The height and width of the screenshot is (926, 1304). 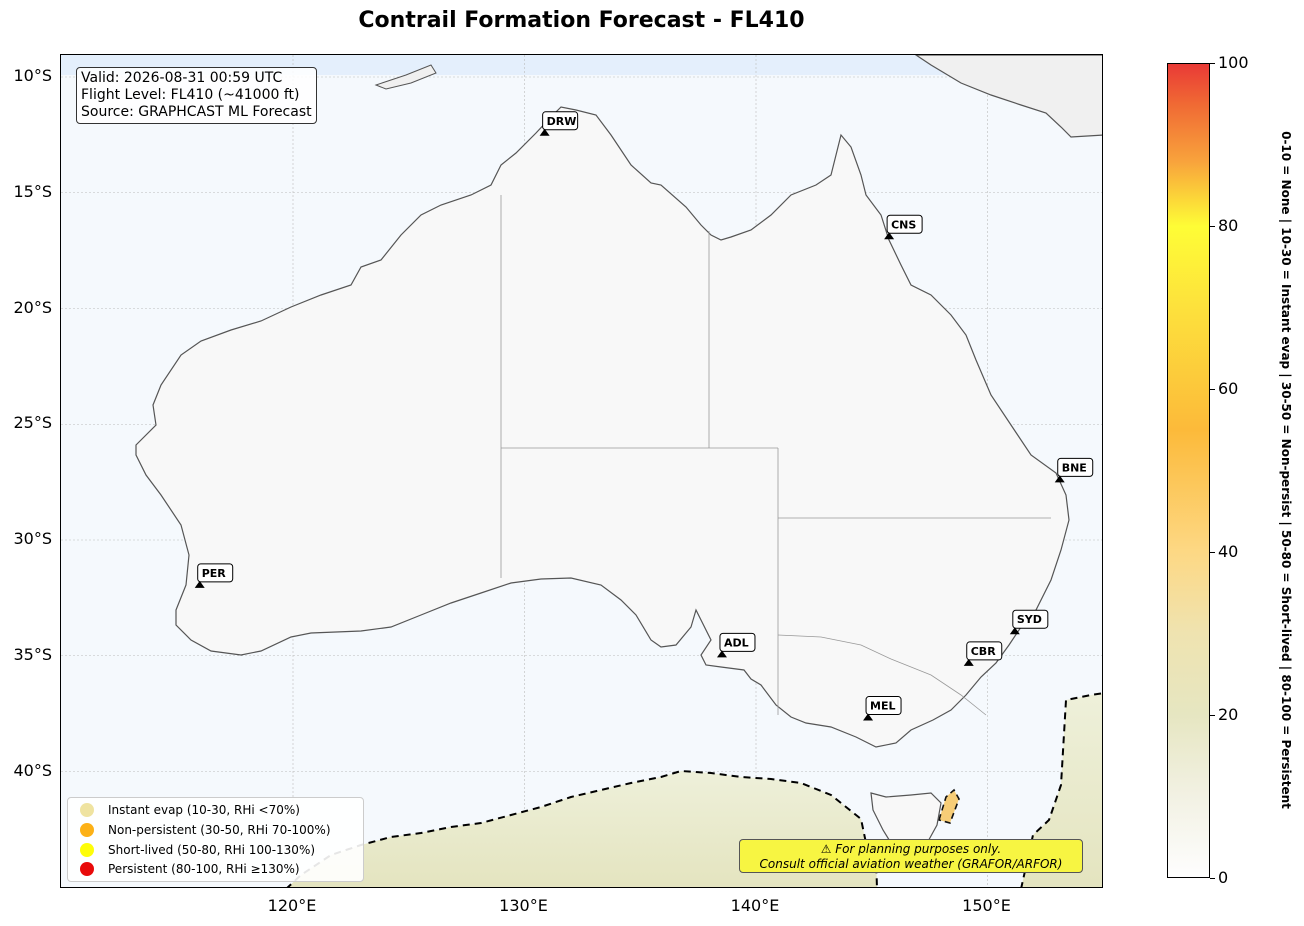 I want to click on airport-adl: ADL, so click(x=736, y=645).